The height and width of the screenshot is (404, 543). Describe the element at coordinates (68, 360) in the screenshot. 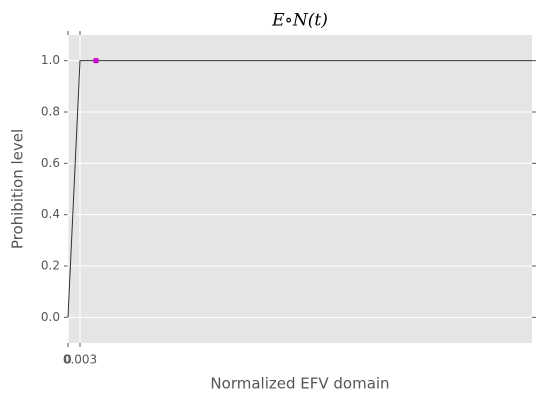

I see `x-tick-label: 0` at that location.